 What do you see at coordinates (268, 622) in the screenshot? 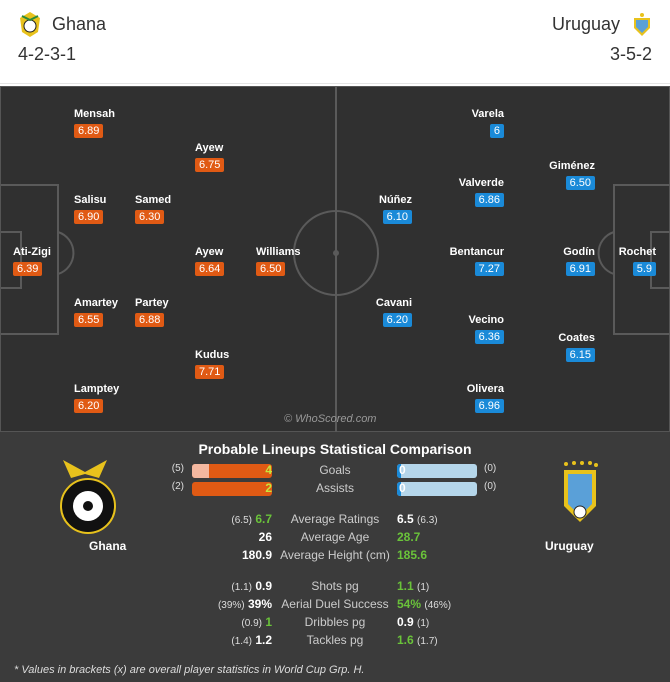
I see `home-value: 1` at bounding box center [268, 622].